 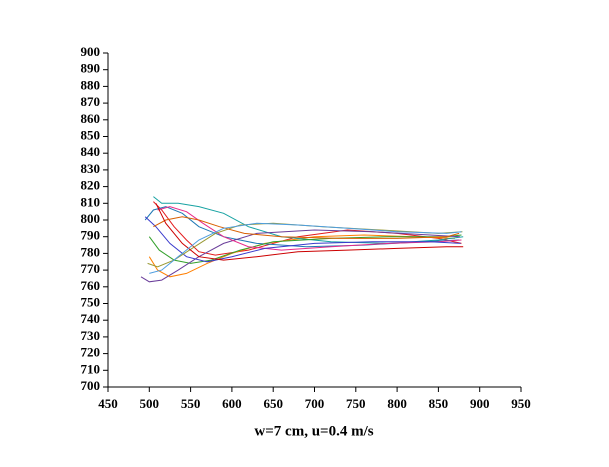 I want to click on x-tick-label: 900, so click(x=480, y=403).